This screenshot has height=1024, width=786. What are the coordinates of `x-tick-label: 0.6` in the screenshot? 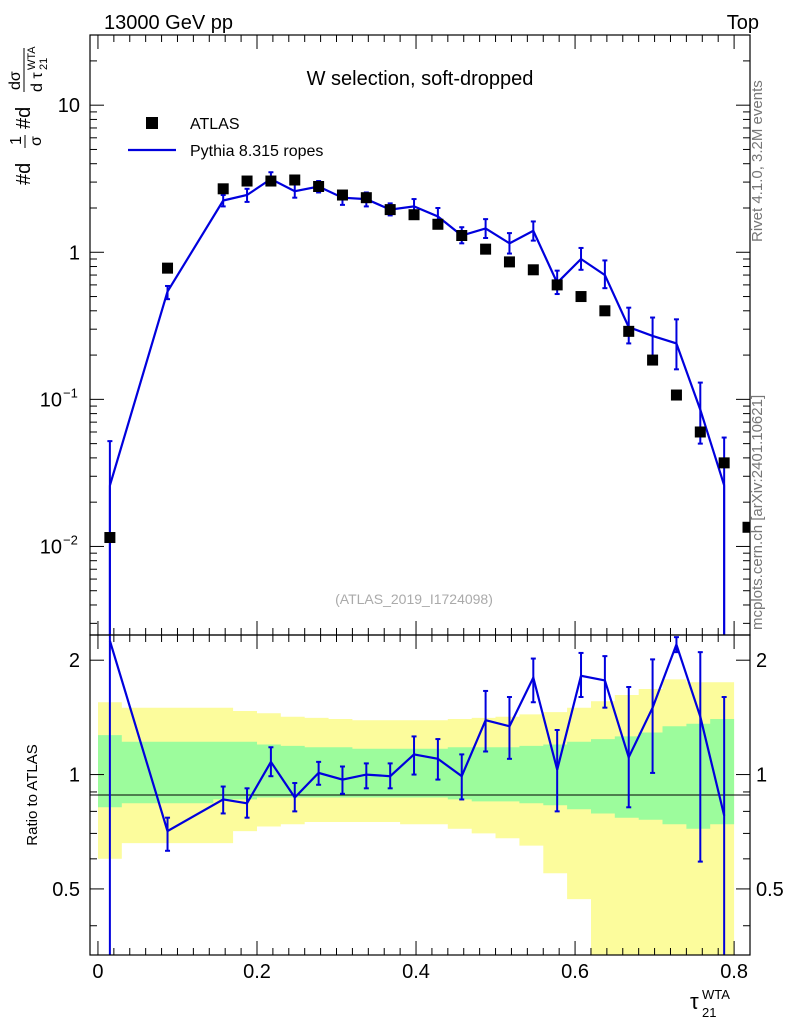 It's located at (575, 972).